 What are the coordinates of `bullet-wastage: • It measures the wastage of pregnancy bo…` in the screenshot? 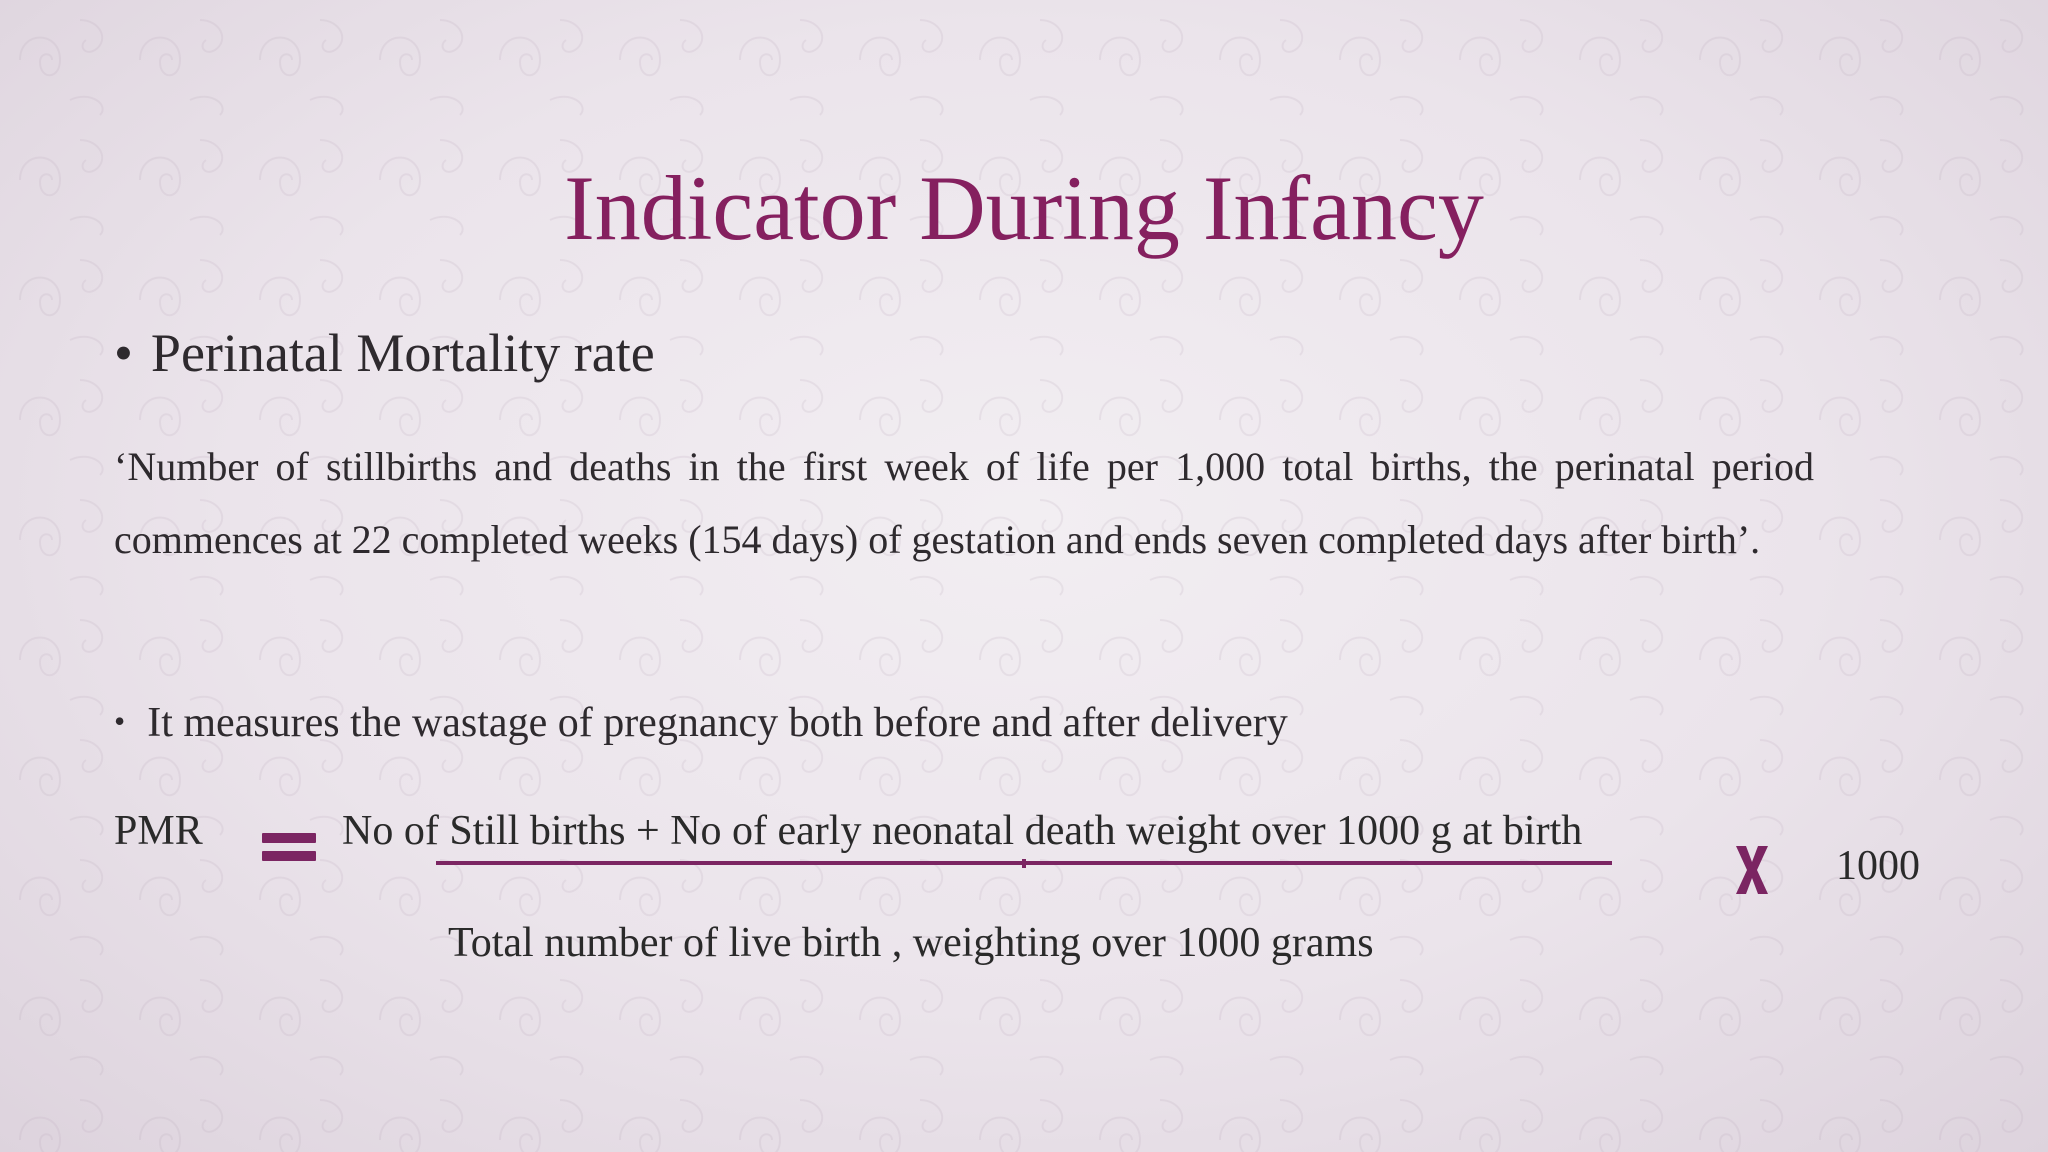 It's located at (701, 722).